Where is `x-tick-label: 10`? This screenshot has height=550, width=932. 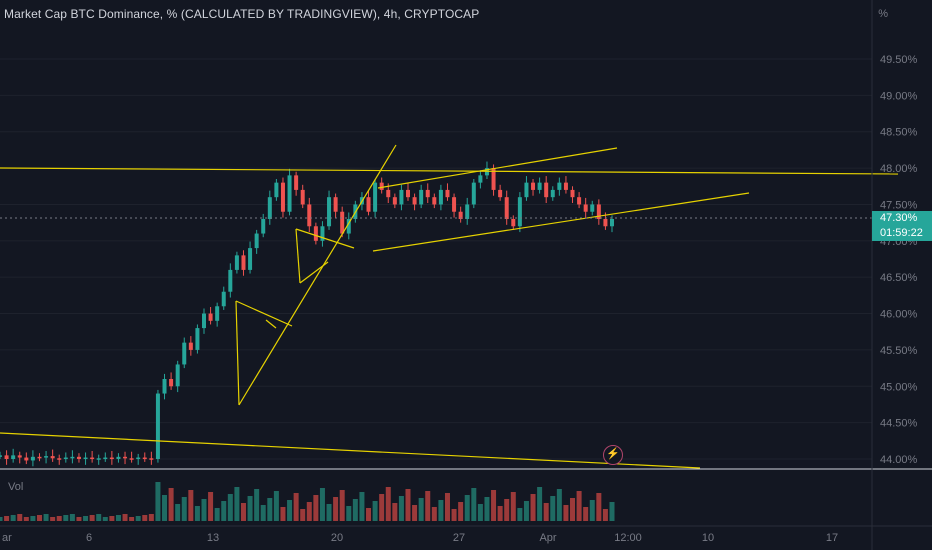 x-tick-label: 10 is located at coordinates (708, 538).